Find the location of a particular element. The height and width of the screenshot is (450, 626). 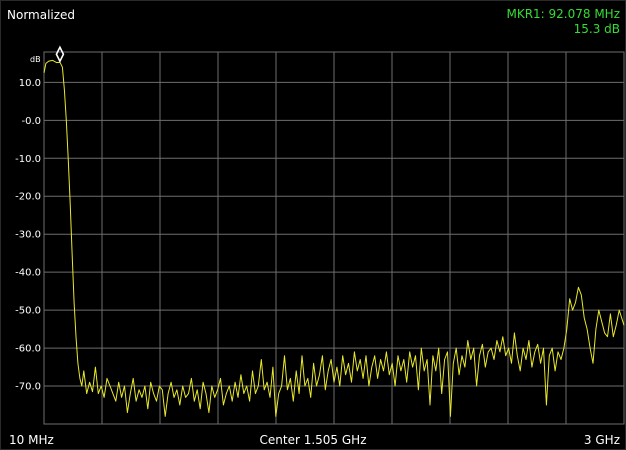

y-tick-label: 10.0 is located at coordinates (30, 83).